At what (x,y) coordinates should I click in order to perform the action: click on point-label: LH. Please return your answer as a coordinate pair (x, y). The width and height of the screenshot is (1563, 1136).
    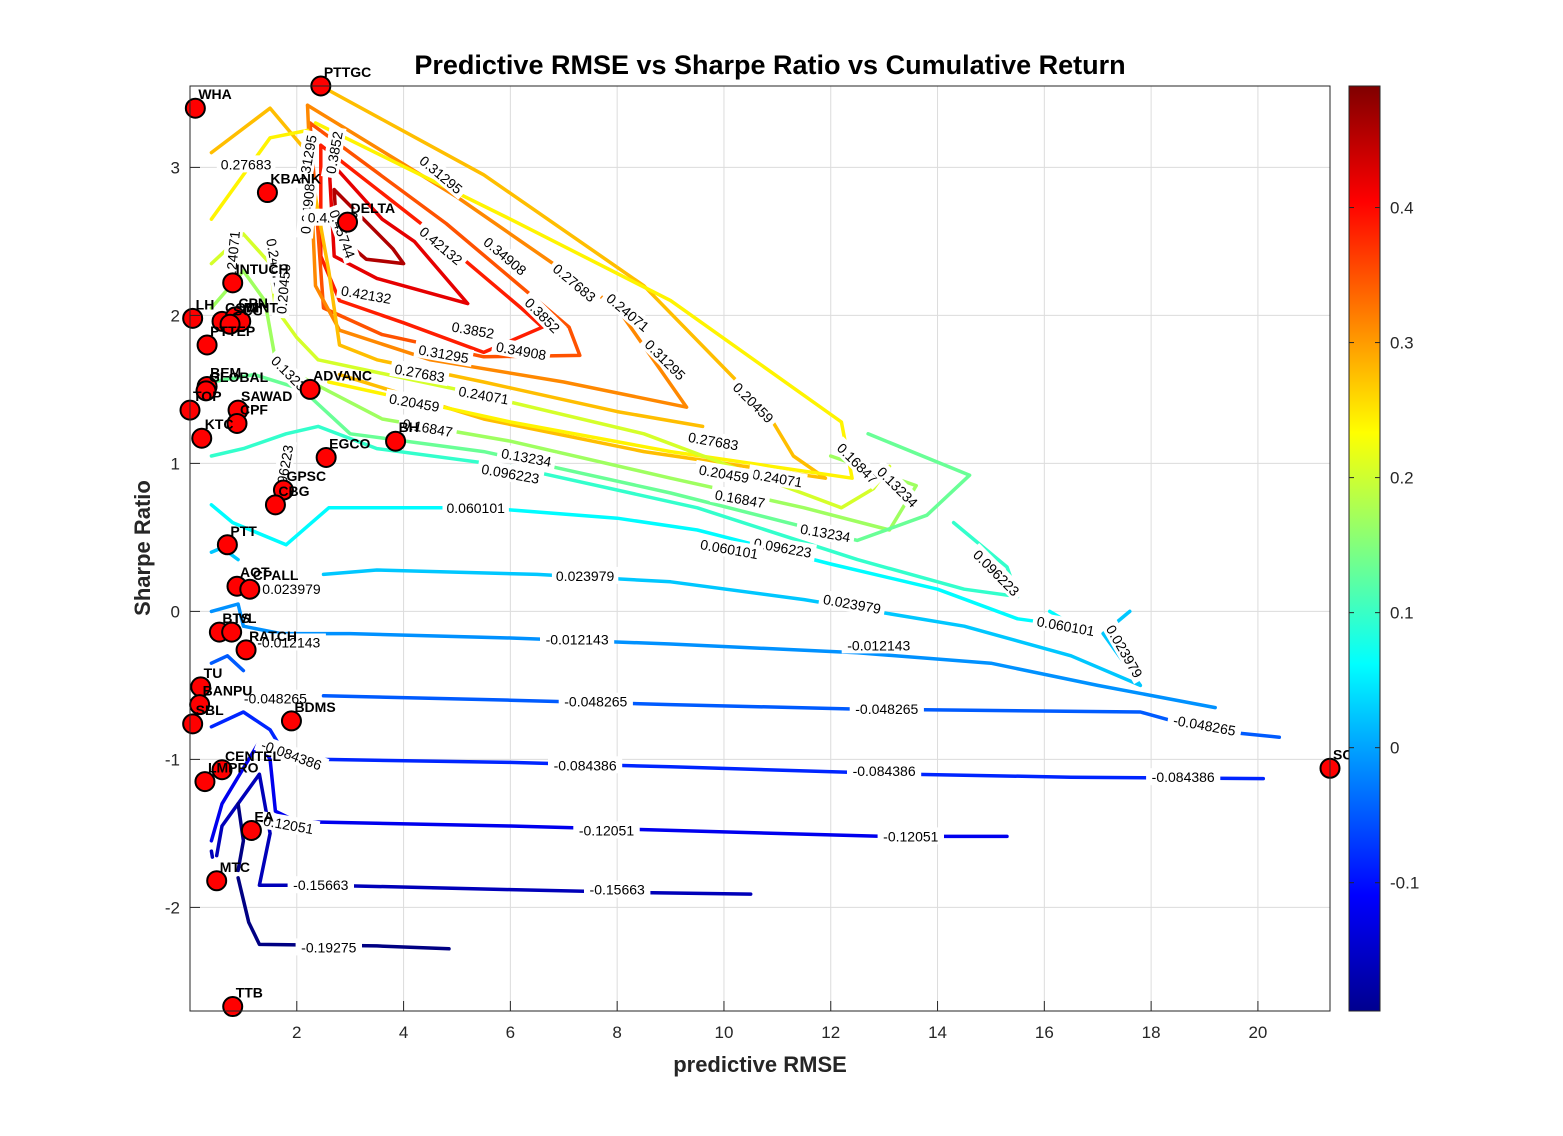
    Looking at the image, I should click on (205, 304).